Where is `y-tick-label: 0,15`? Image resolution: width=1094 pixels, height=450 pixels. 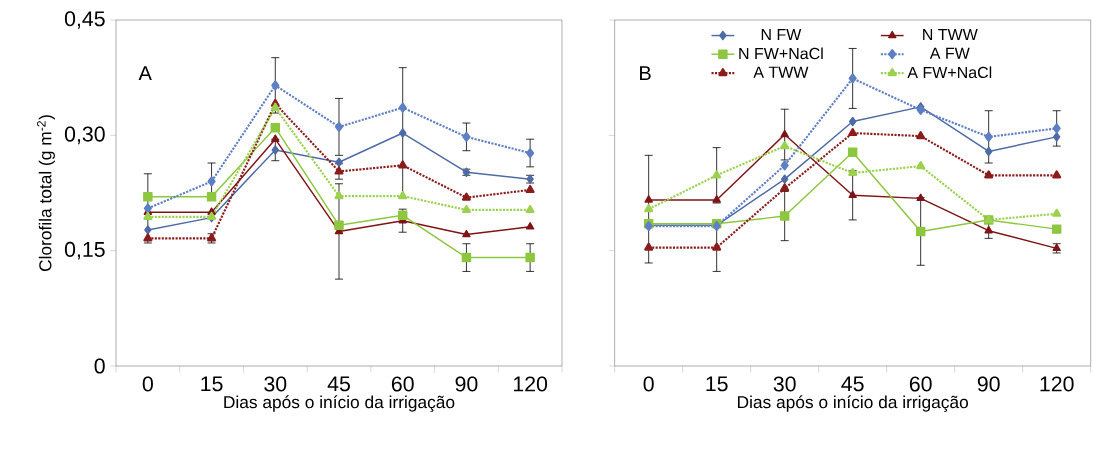 y-tick-label: 0,15 is located at coordinates (84, 250).